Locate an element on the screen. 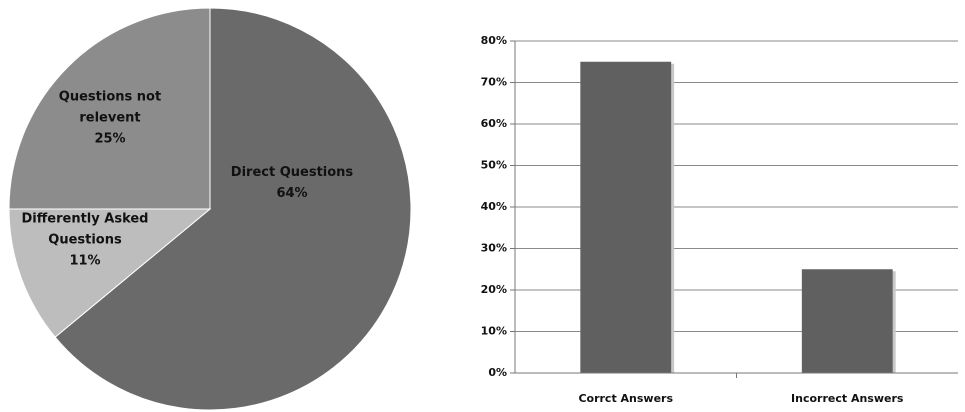  pie-slice-value-label: 25% is located at coordinates (109, 139).